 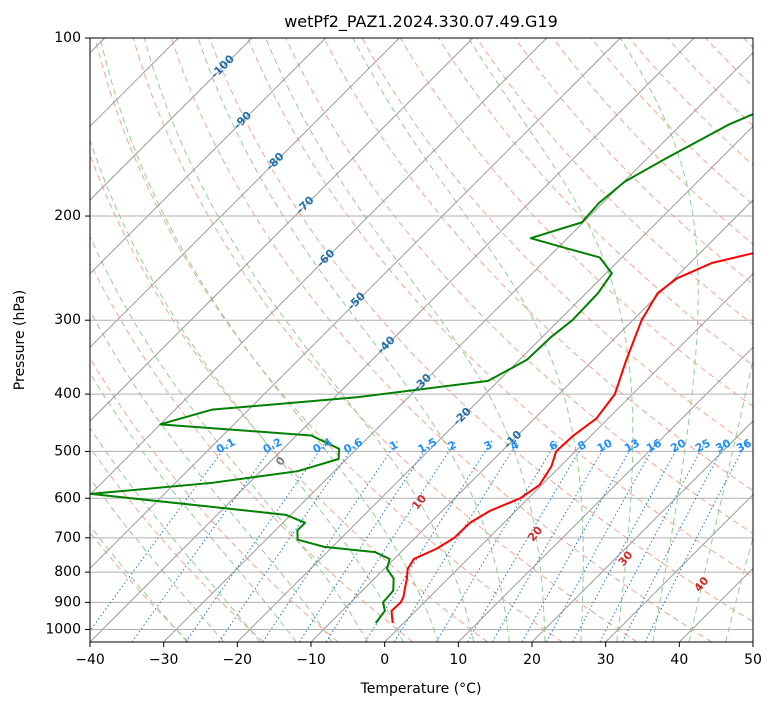 I want to click on y-tick-label: 200, so click(x=67, y=216).